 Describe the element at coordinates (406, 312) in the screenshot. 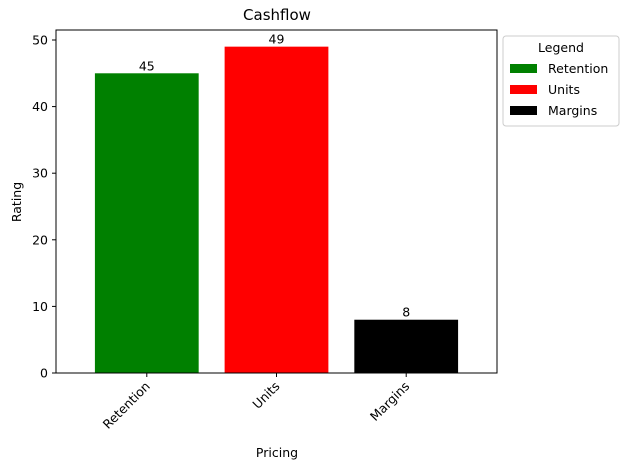

I see `data-label-margins: 8` at that location.